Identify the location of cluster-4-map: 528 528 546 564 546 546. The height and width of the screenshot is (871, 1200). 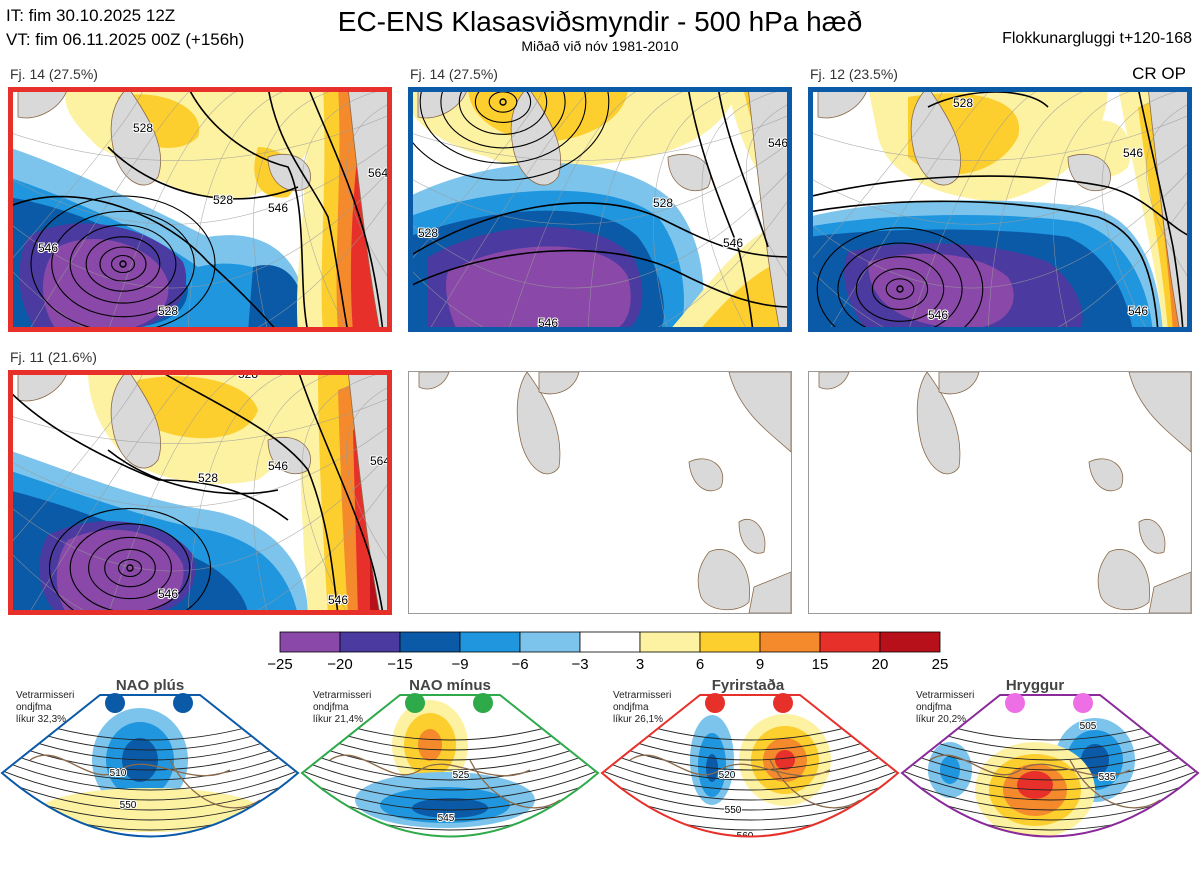
(200, 492).